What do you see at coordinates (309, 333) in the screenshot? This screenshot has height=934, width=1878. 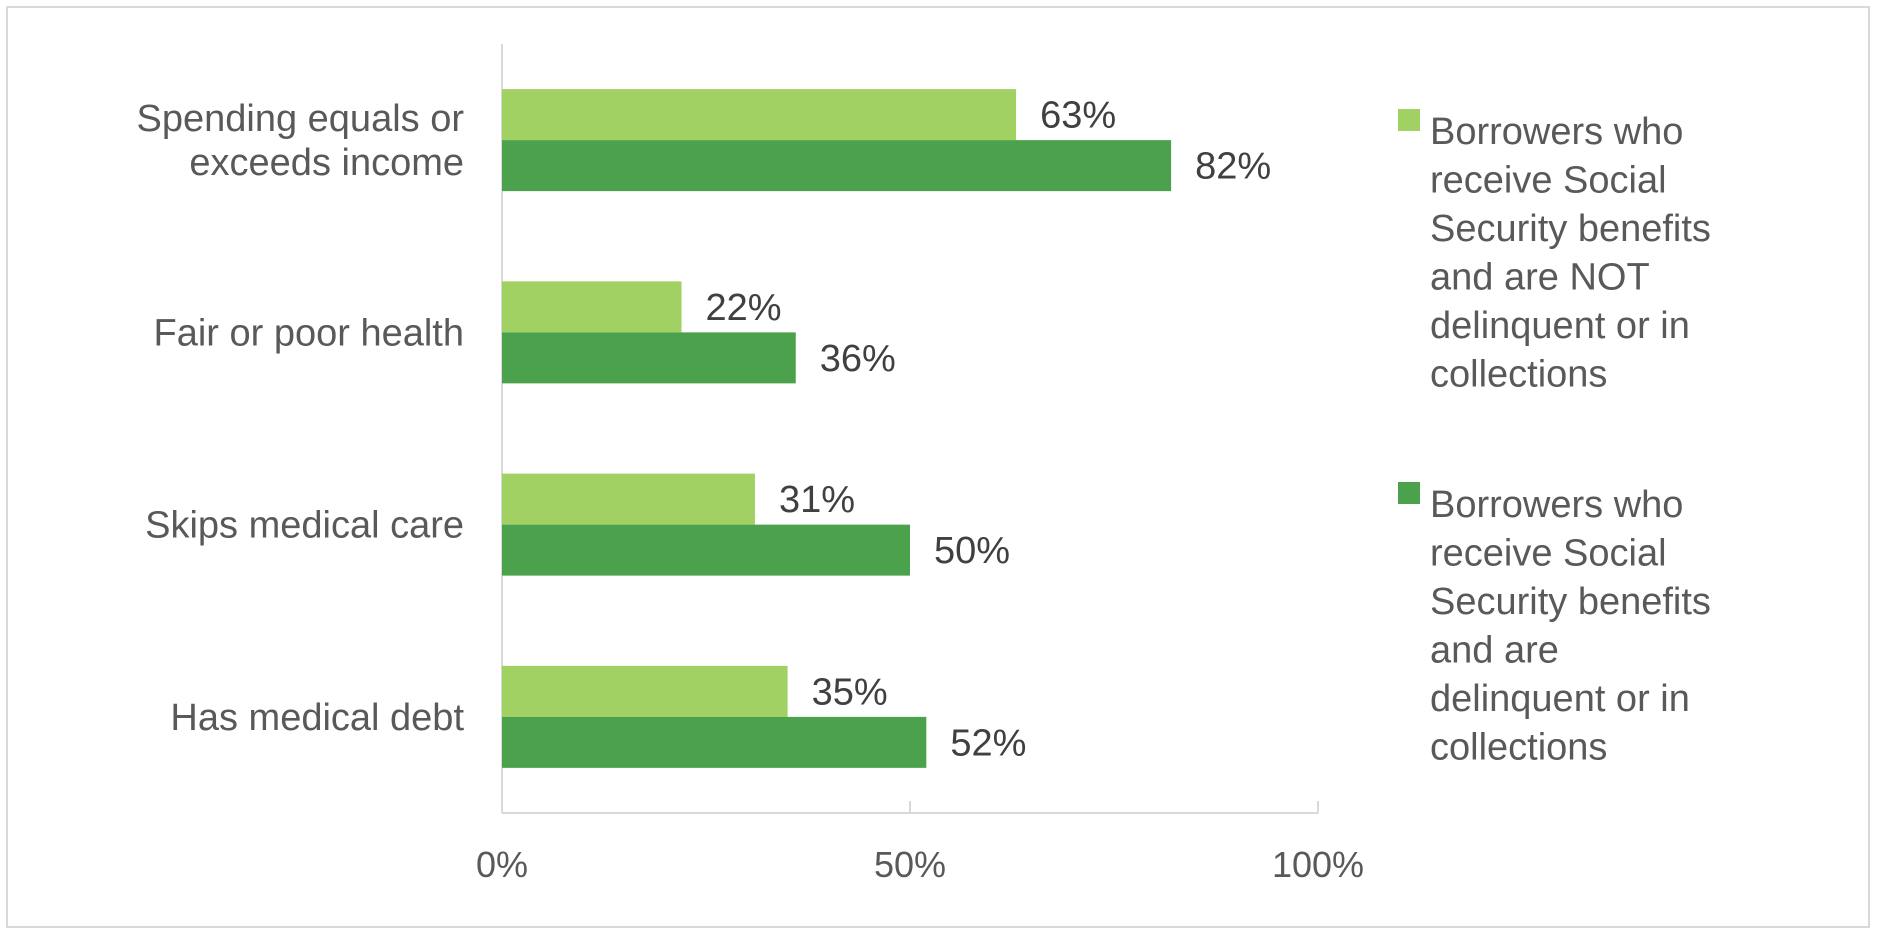 I see `category-label: Fair or poor health` at bounding box center [309, 333].